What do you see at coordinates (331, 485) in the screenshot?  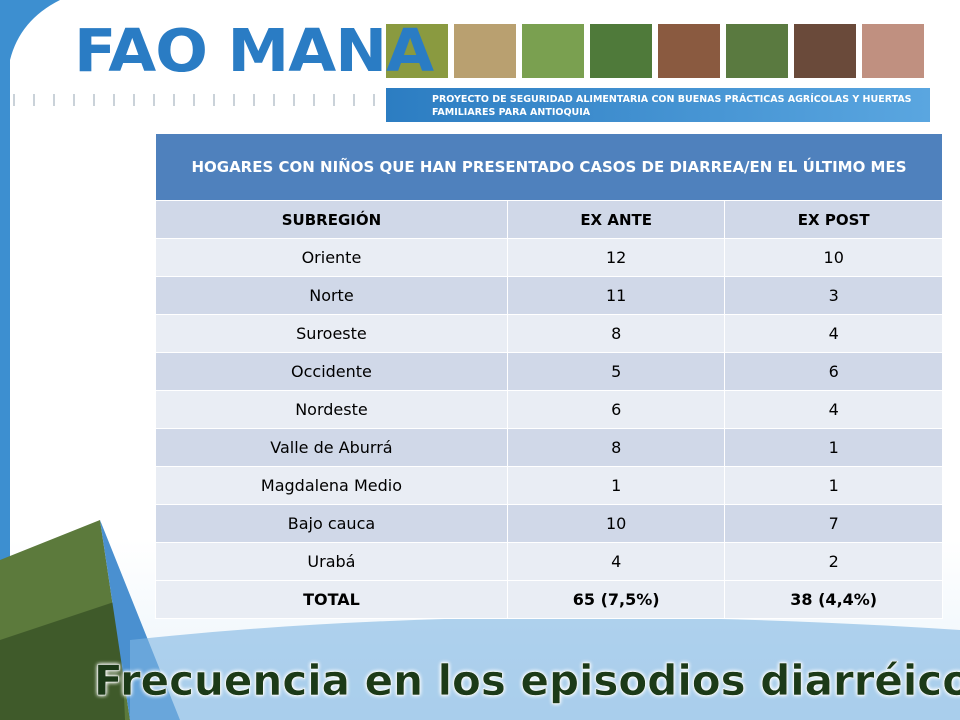 I see `table-cell: Magdalena Medio` at bounding box center [331, 485].